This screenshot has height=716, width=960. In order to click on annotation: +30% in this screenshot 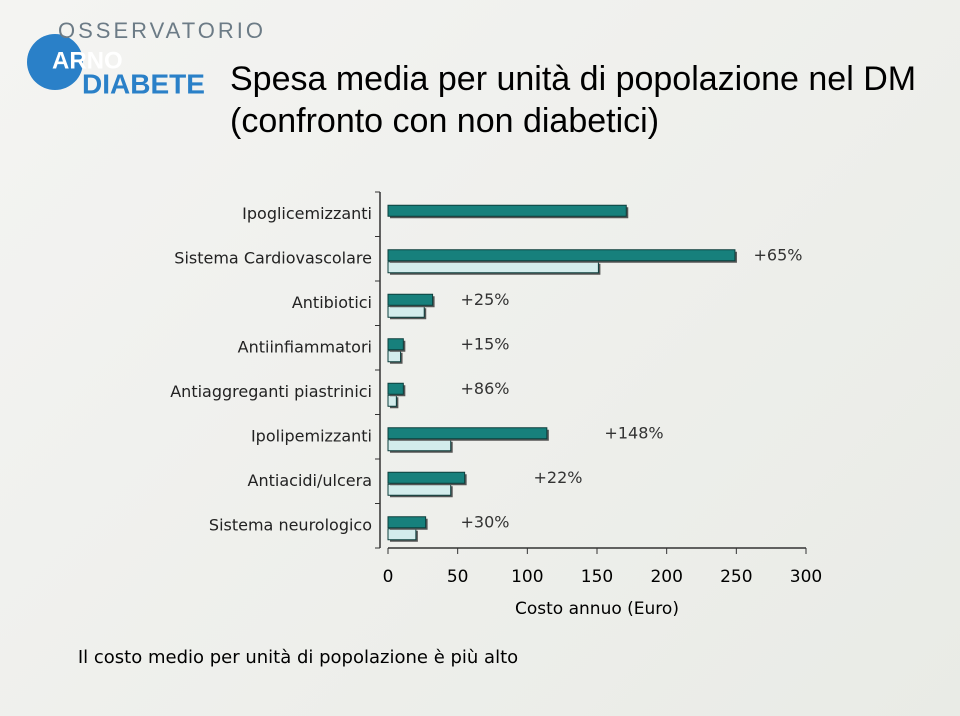, I will do `click(485, 521)`.